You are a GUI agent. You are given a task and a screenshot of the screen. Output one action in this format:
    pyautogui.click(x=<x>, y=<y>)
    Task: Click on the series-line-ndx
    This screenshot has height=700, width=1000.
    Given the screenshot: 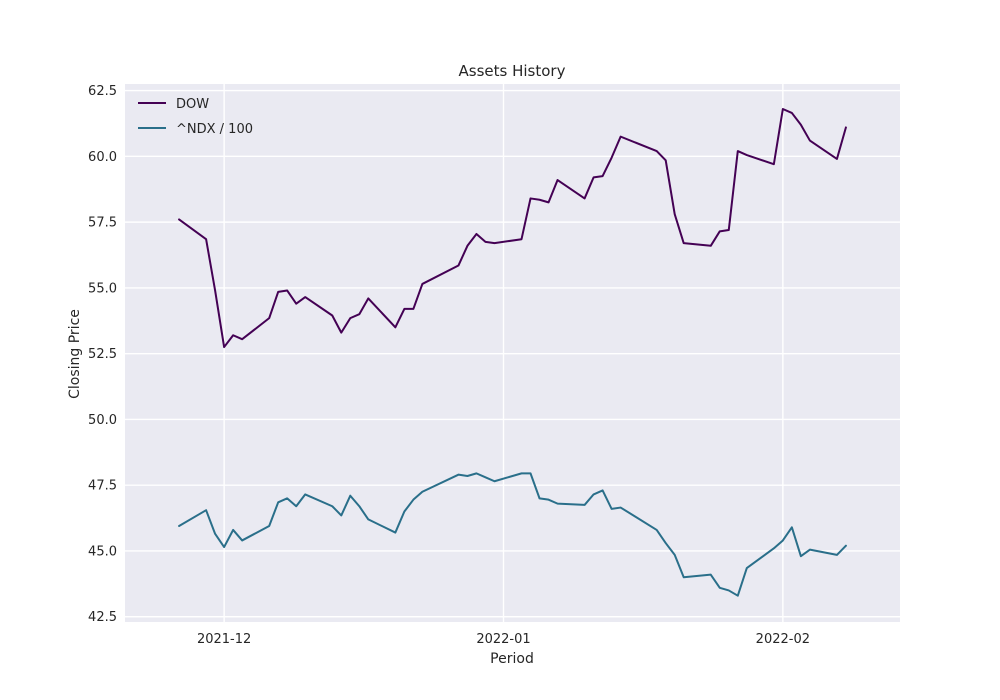 What is the action you would take?
    pyautogui.click(x=512, y=534)
    